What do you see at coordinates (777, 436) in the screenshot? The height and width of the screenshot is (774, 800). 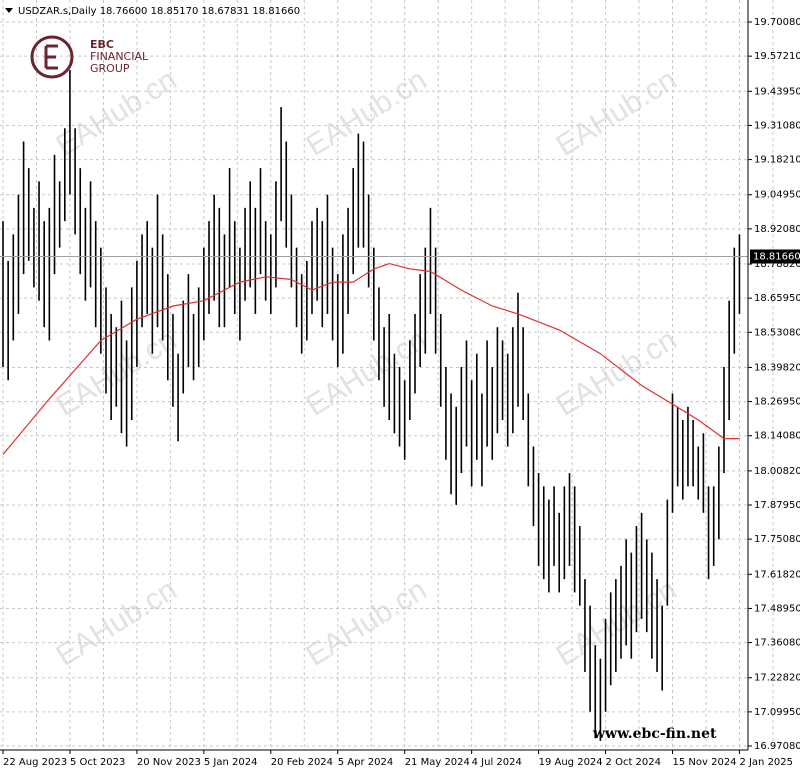 I see `y-tick-label: 18.14080` at bounding box center [777, 436].